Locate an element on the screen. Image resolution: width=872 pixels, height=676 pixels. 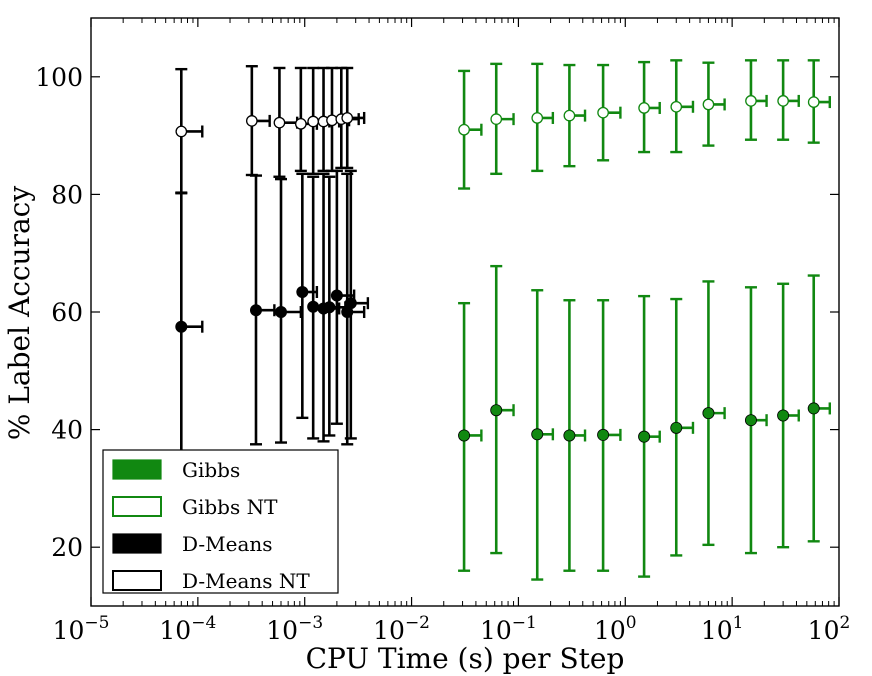
x-tick-label: 10² is located at coordinates (829, 629).